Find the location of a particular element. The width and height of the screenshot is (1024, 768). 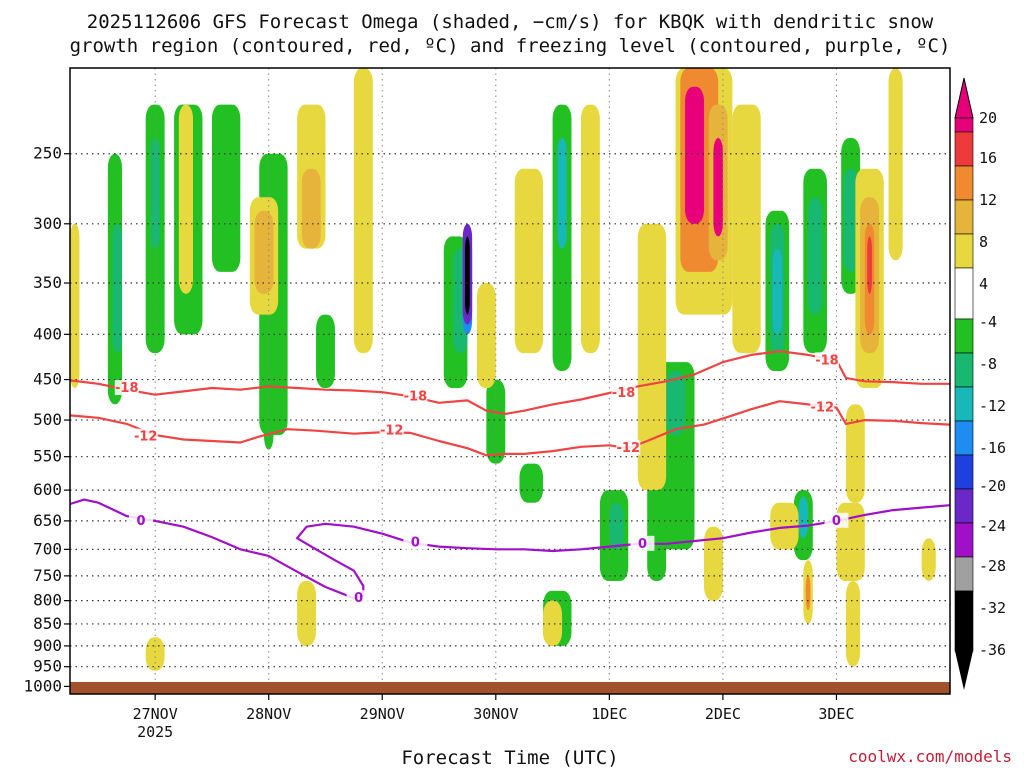

colorbar-swatch-cm12 is located at coordinates (964, 404).